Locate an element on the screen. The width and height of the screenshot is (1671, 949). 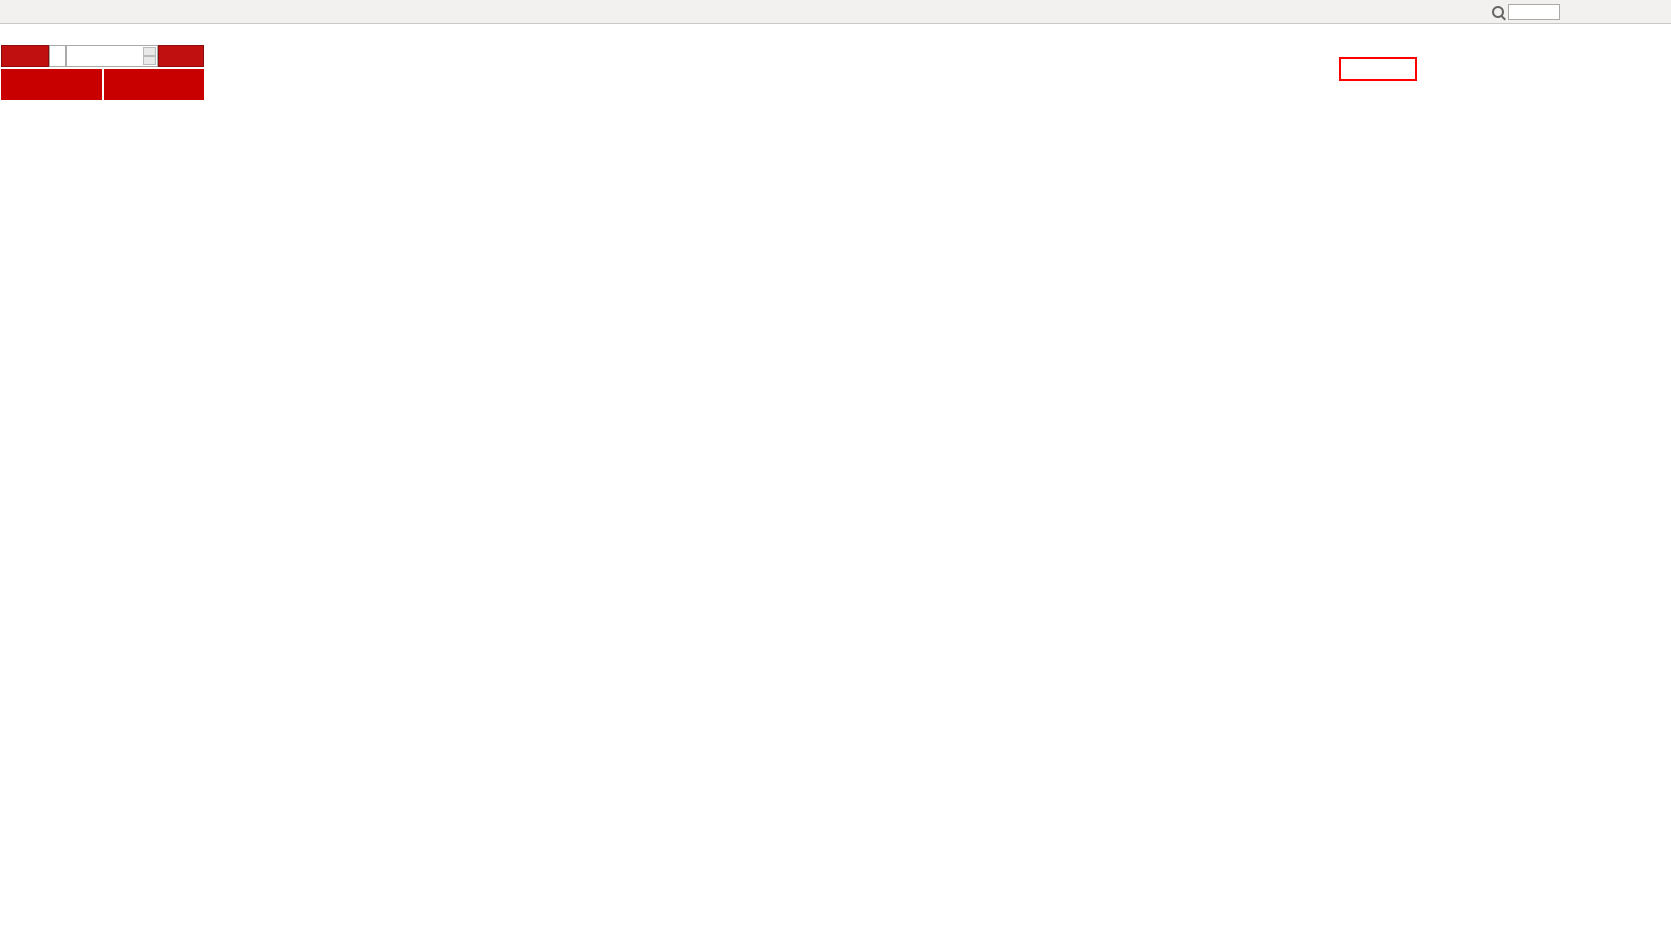
window-list-button is located at coordinates (1657, 12).